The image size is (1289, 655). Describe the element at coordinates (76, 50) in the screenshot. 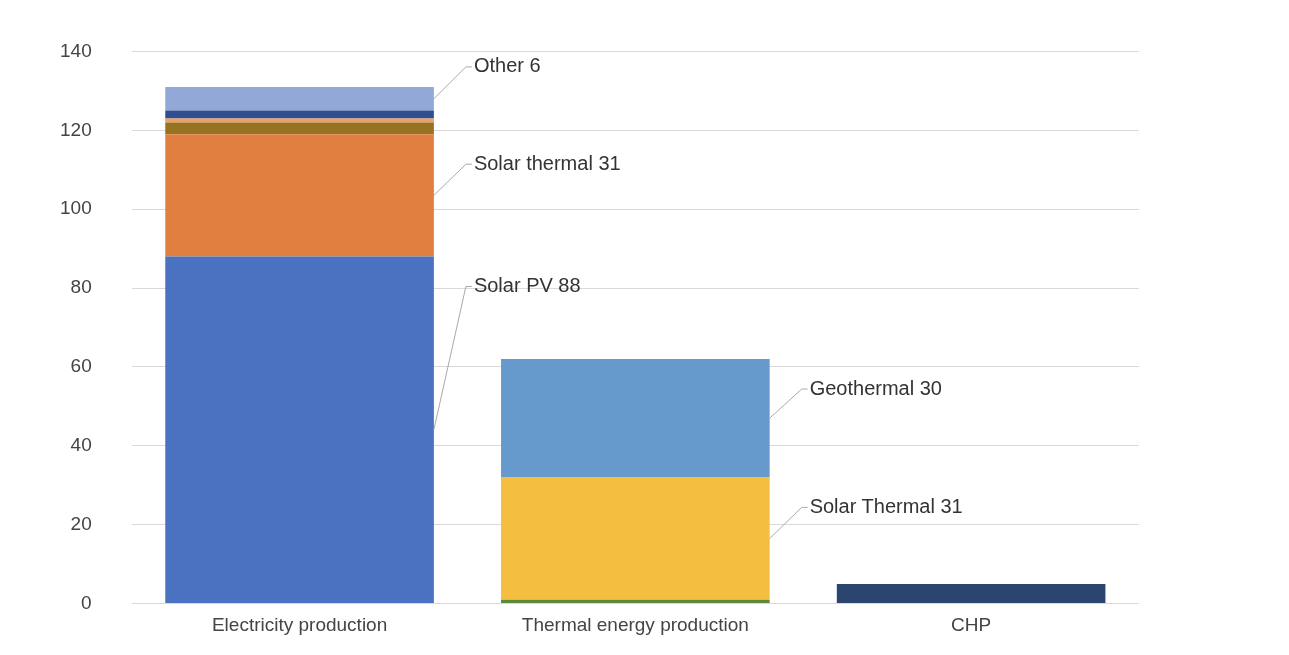

I see `y-tick-label: 140` at that location.